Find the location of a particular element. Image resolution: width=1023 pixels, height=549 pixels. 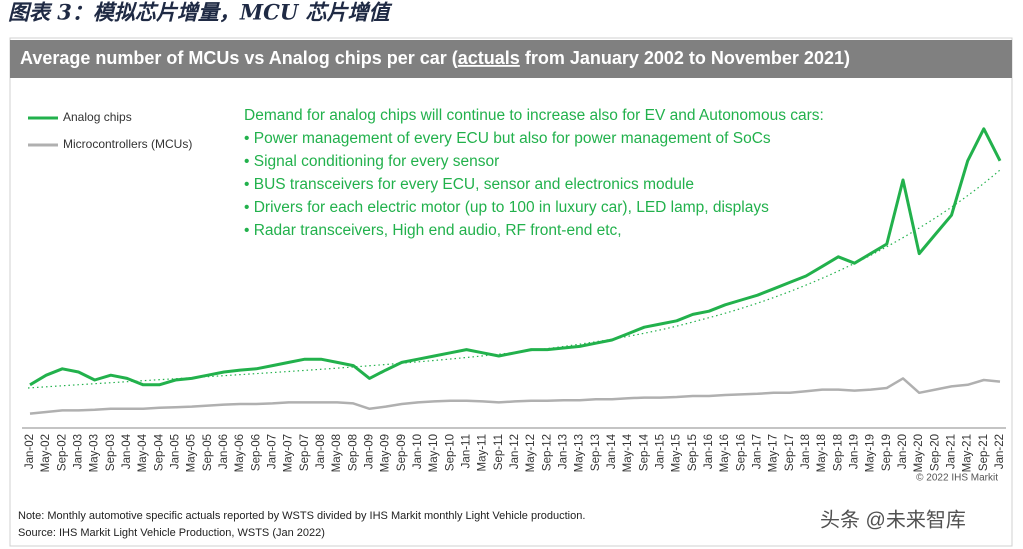

x-tick-label: Jan-10 is located at coordinates (418, 451).